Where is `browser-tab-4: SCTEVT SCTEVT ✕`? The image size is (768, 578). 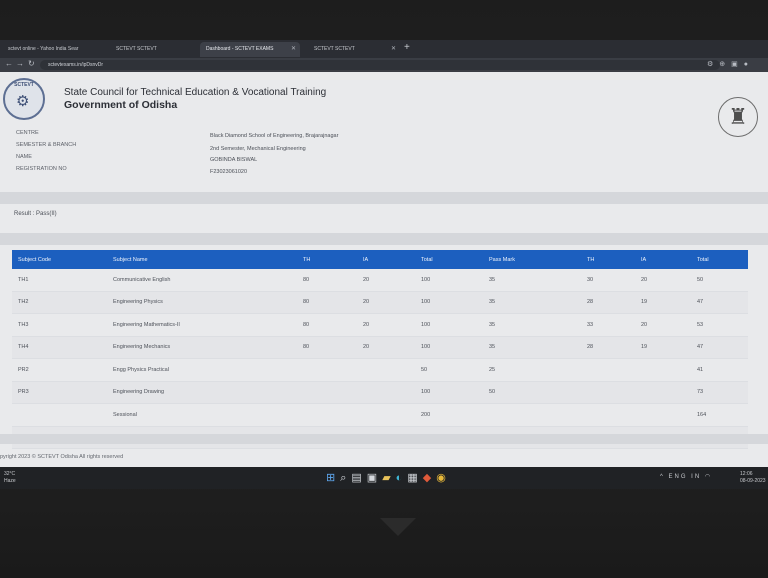 browser-tab-4: SCTEVT SCTEVT ✕ is located at coordinates (354, 49).